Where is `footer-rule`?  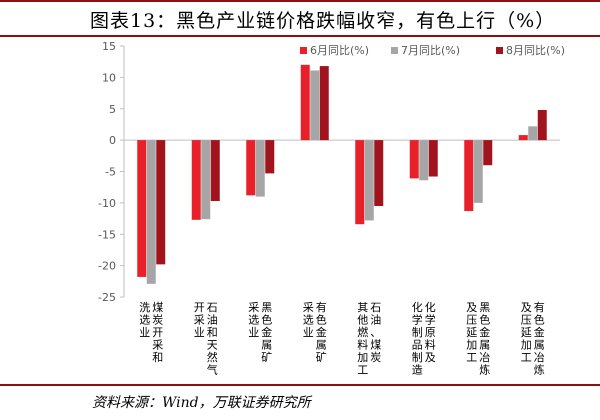 footer-rule is located at coordinates (300, 385).